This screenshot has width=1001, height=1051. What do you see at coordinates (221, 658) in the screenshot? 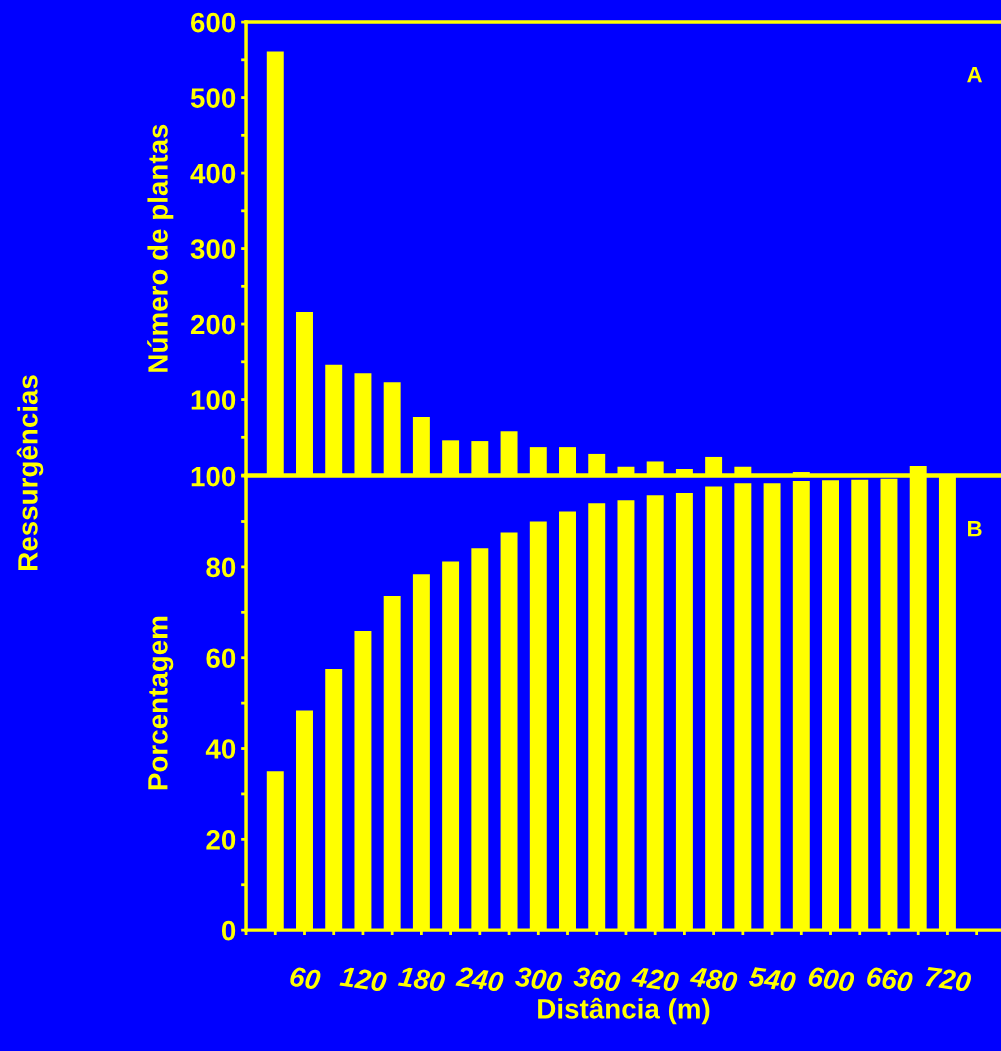
I see `y-tick-label: 60` at bounding box center [221, 658].